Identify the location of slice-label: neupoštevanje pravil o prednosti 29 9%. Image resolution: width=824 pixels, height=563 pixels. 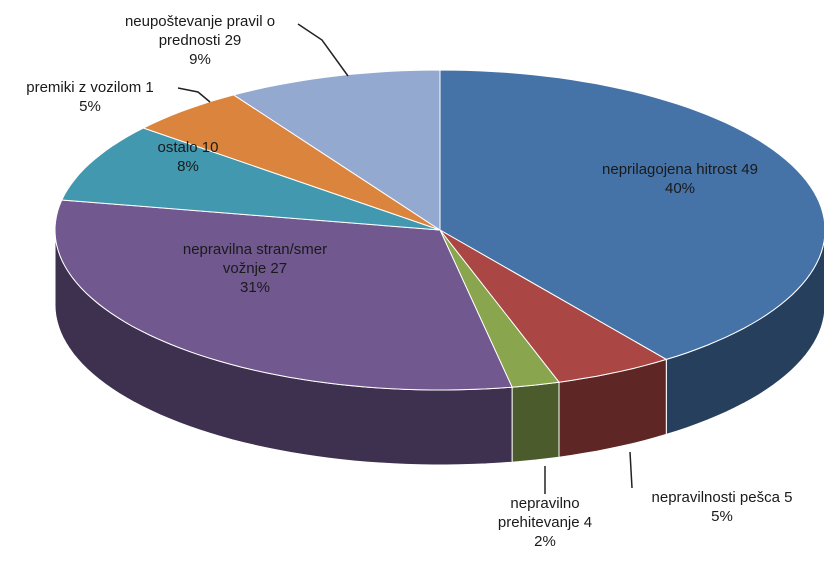
(200, 40).